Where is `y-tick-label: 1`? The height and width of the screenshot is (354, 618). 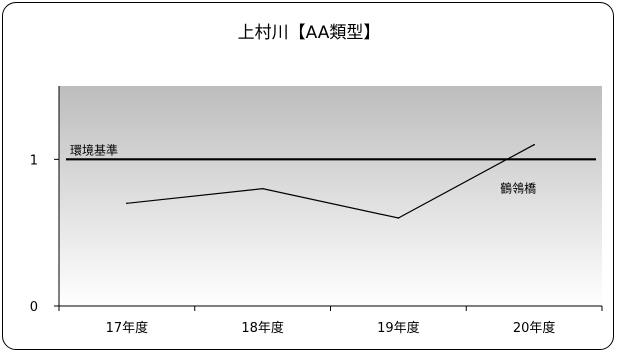
y-tick-label: 1 is located at coordinates (34, 160).